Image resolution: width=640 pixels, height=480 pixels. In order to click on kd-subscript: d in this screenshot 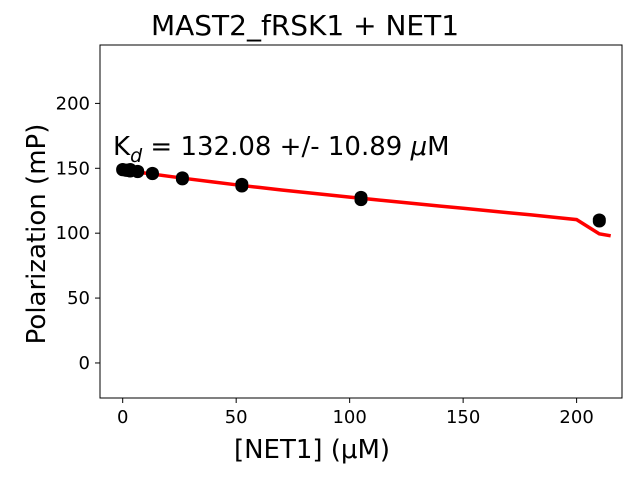, I will do `click(136, 156)`.